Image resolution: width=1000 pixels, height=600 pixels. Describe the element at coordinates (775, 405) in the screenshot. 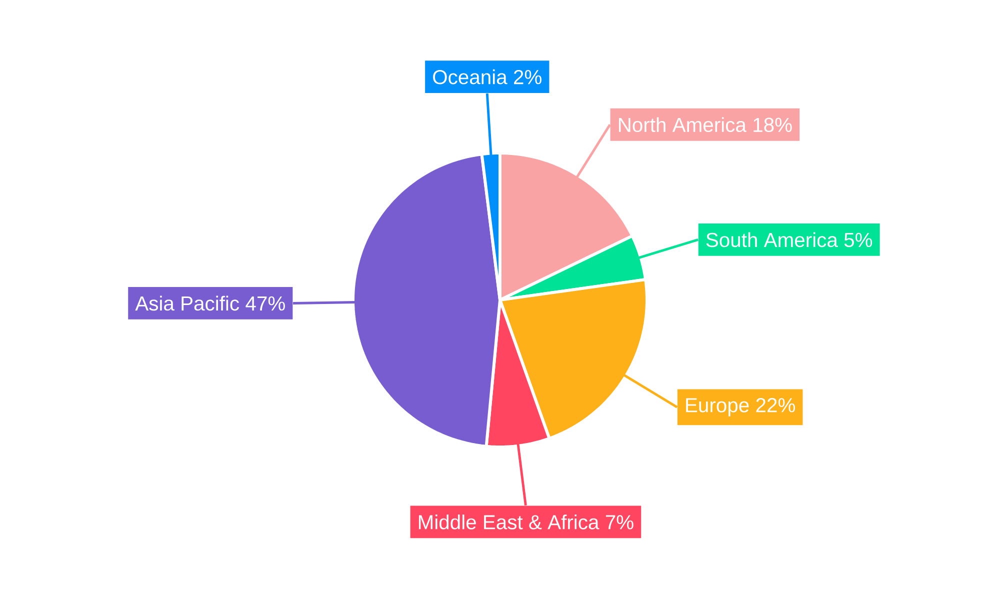

I see `data-label: 22%` at that location.